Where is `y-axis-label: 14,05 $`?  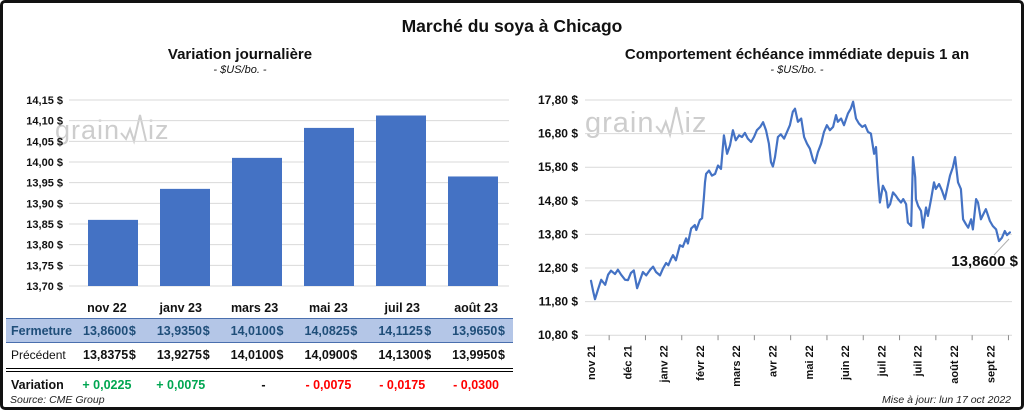 y-axis-label: 14,05 $ is located at coordinates (44, 142).